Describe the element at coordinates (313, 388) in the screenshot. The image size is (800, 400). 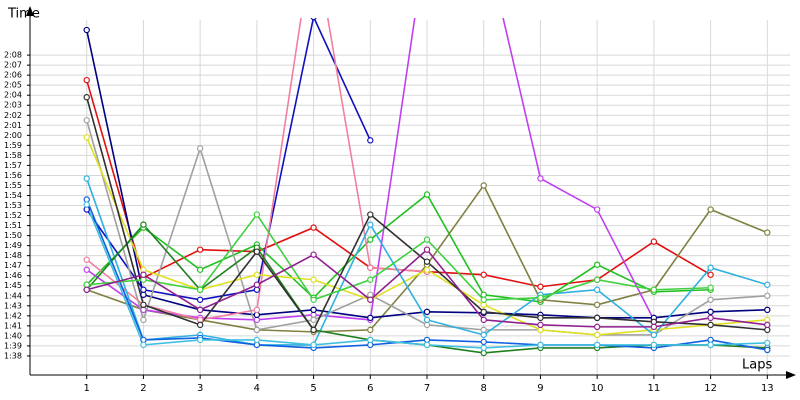
I see `x-tick-label: 5` at that location.